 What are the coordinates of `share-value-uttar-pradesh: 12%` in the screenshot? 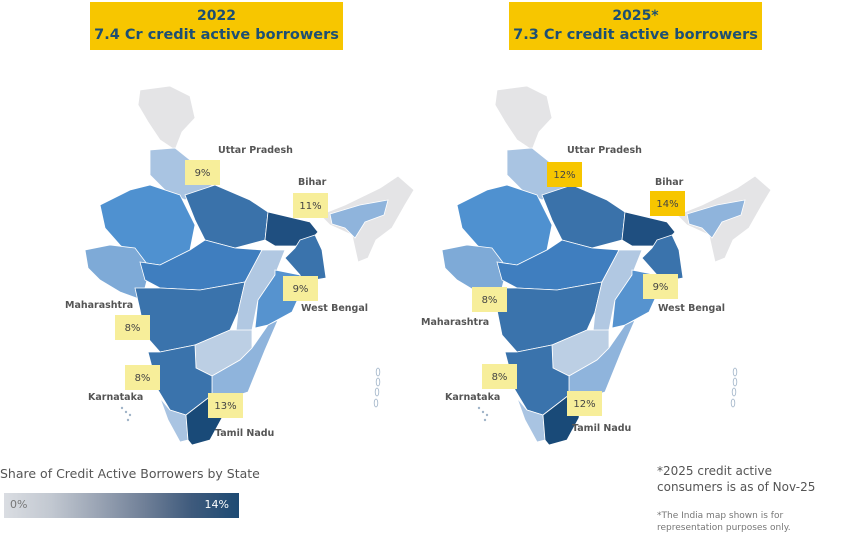 It's located at (564, 175).